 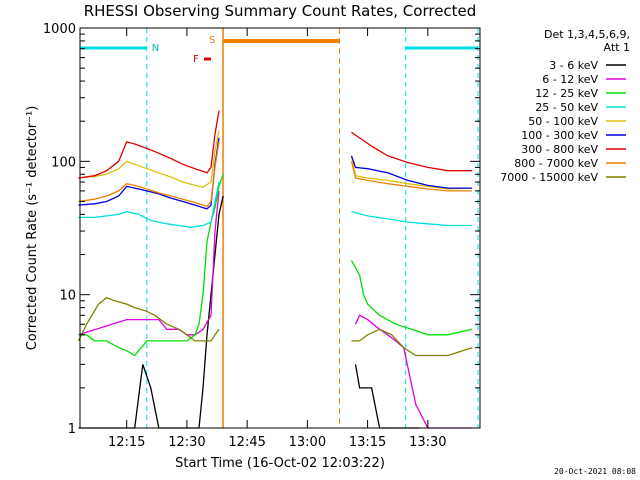 I want to click on legend-header-line: Det 1,3,4,5,6,9,, so click(x=587, y=34).